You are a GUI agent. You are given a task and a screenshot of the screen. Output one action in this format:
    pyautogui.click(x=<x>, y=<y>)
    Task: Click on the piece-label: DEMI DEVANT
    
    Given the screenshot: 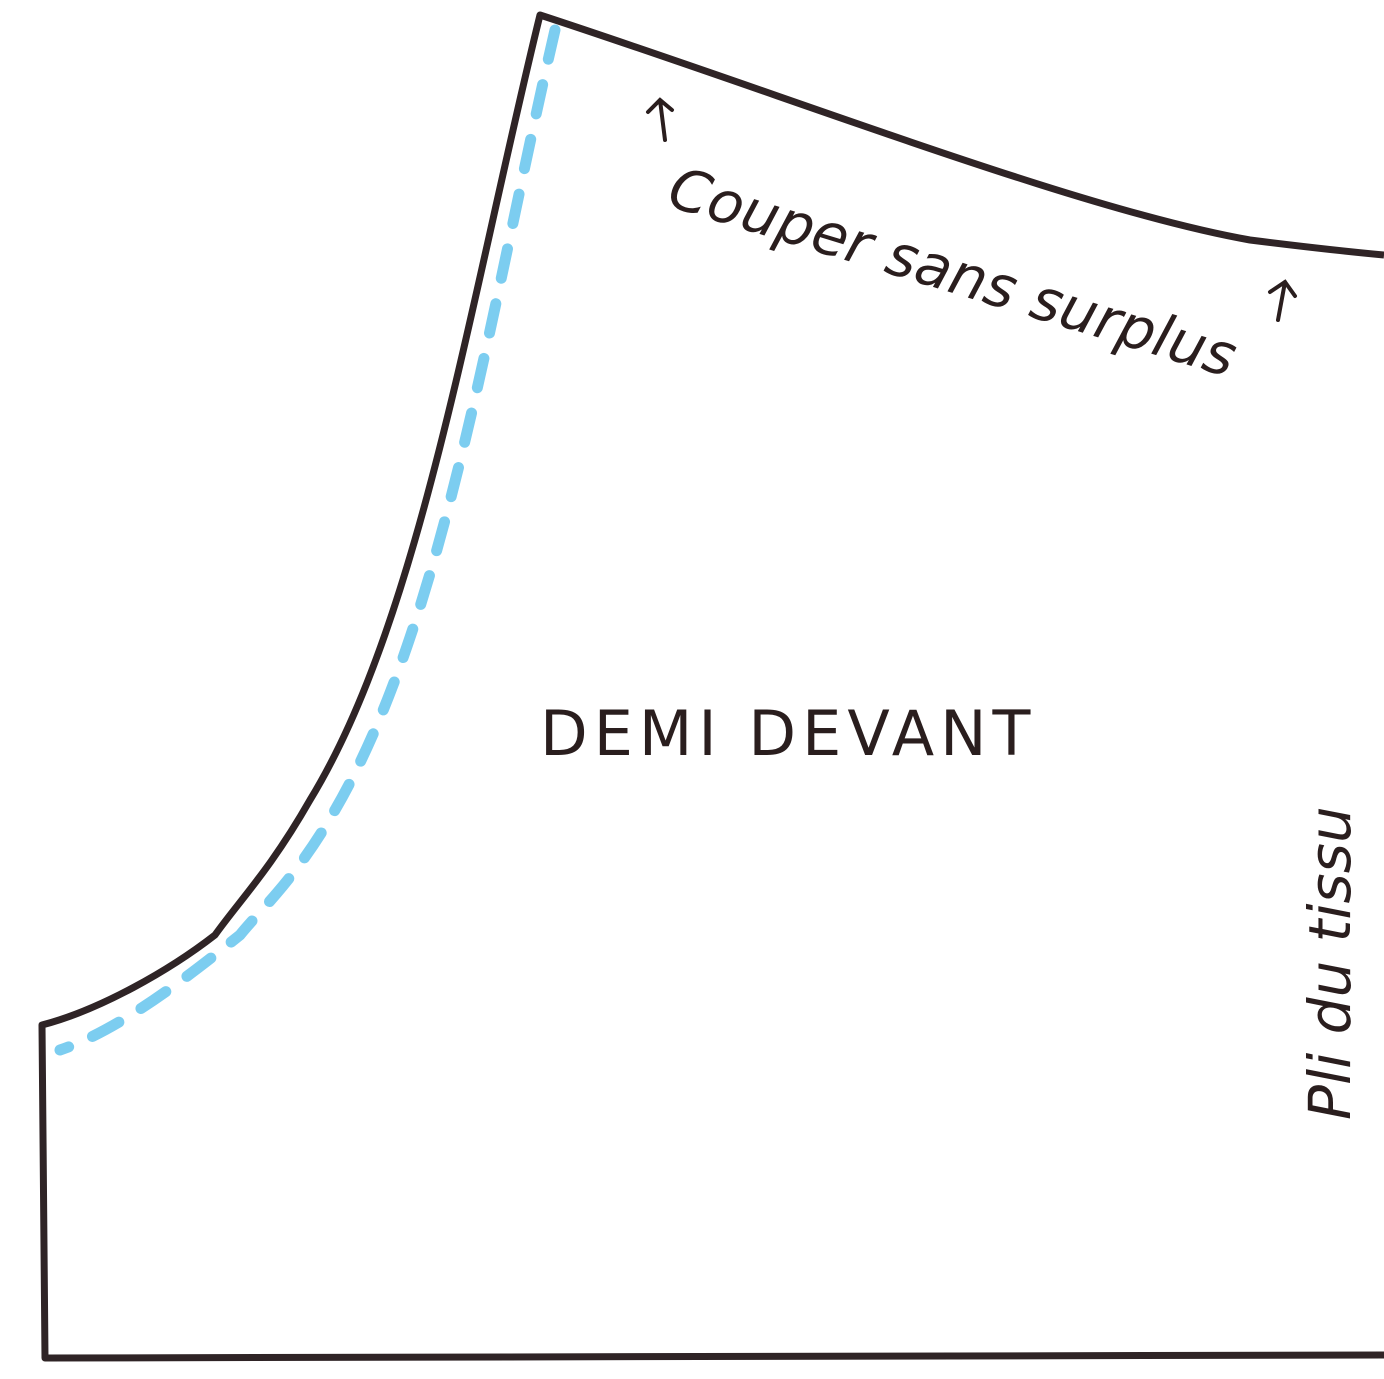 What is the action you would take?
    pyautogui.click(x=788, y=733)
    